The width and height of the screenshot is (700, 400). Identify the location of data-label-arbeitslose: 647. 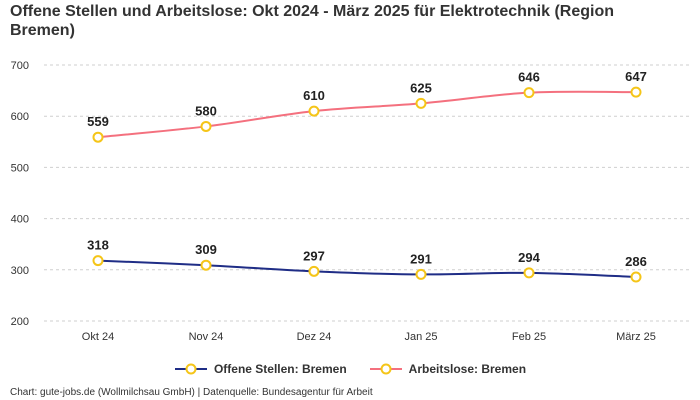
(636, 76).